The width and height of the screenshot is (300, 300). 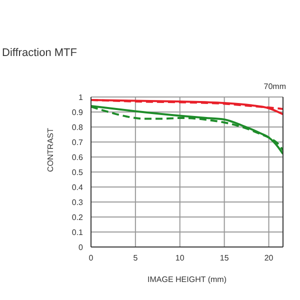 What do you see at coordinates (225, 258) in the screenshot?
I see `x-tick-label: 15` at bounding box center [225, 258].